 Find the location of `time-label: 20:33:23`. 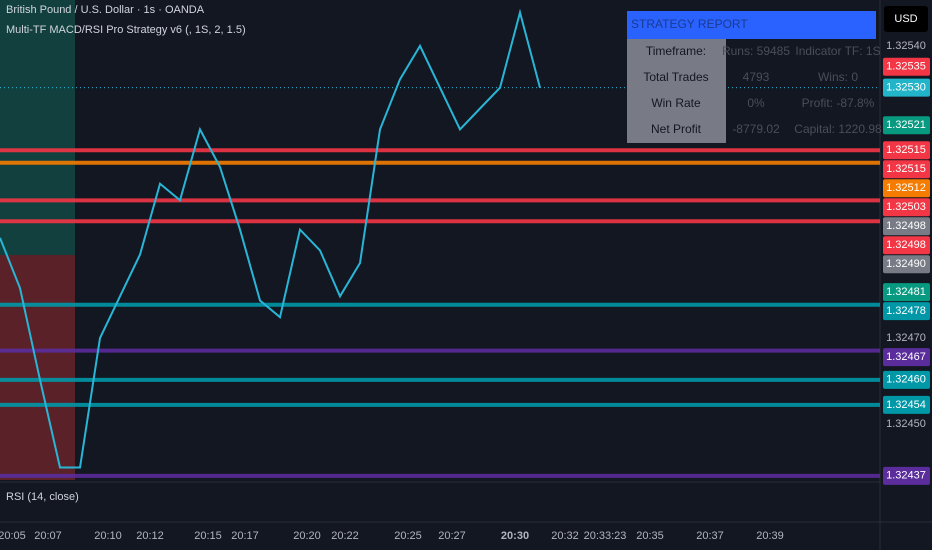

time-label: 20:33:23 is located at coordinates (605, 536).